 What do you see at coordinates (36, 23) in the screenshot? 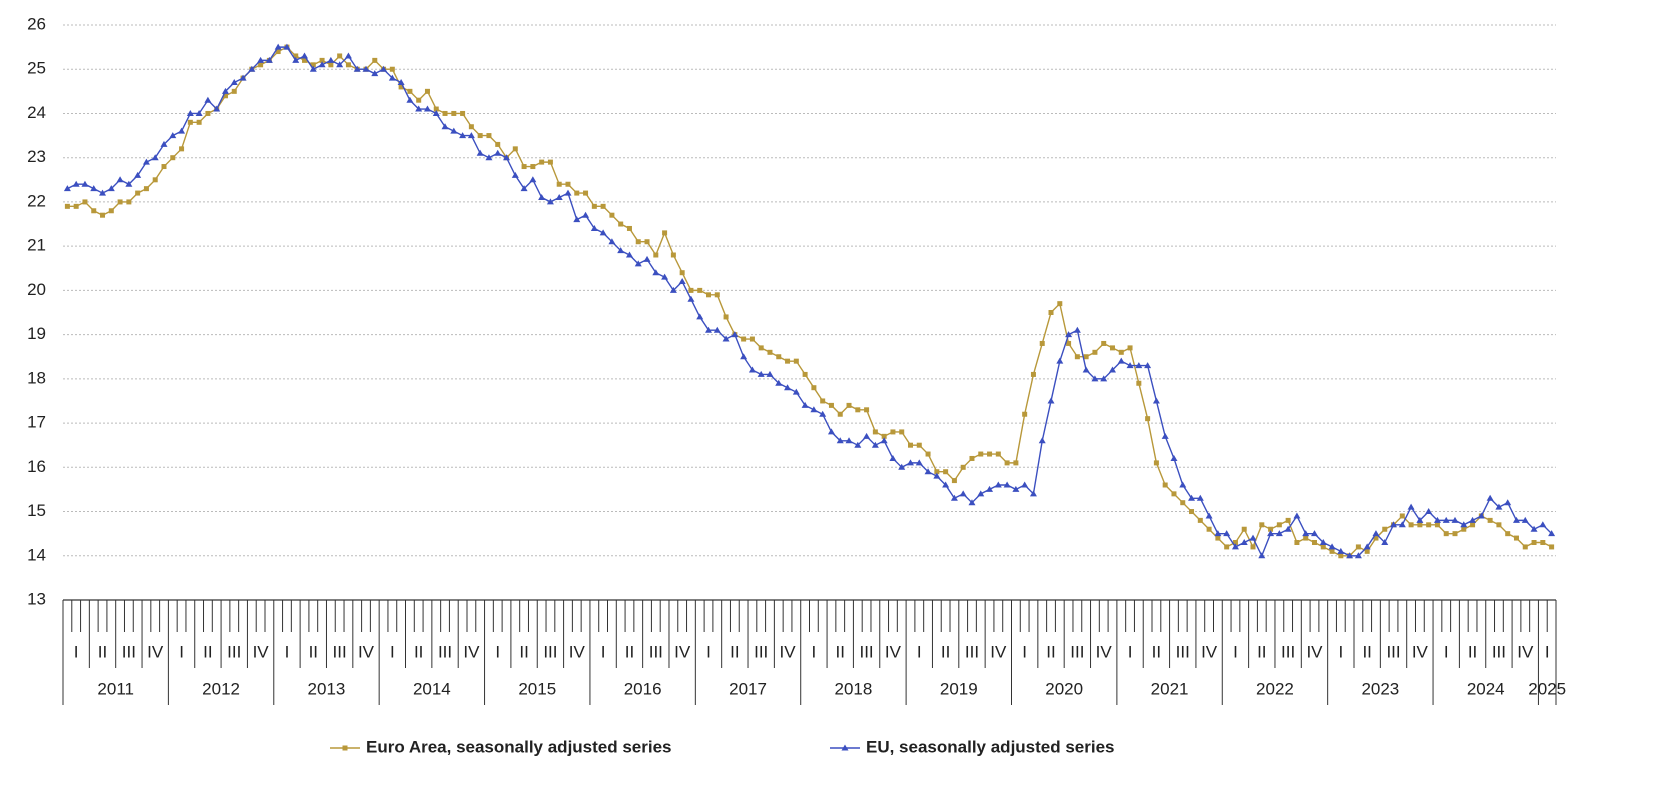
I see `y-tick-label: 26` at bounding box center [36, 23].